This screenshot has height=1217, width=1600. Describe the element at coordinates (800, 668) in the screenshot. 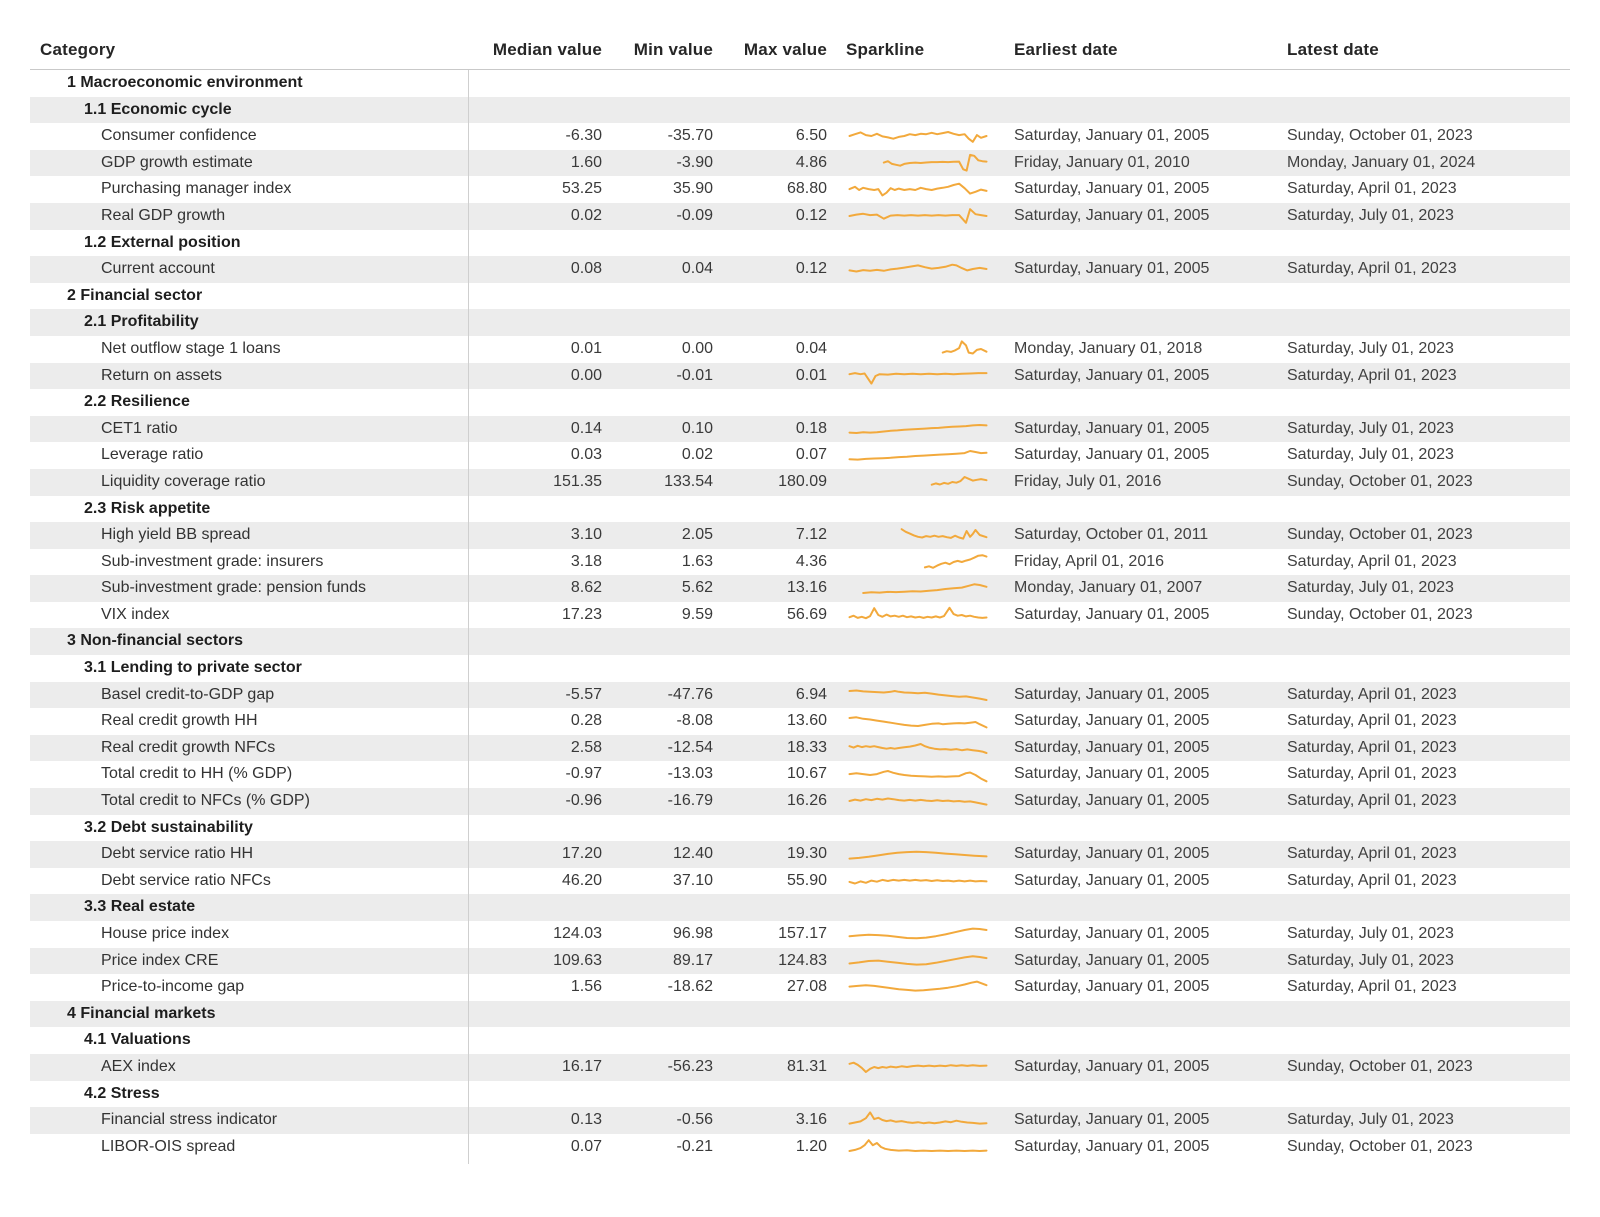

I see `table-row: 3.1 Lending to private sector` at that location.